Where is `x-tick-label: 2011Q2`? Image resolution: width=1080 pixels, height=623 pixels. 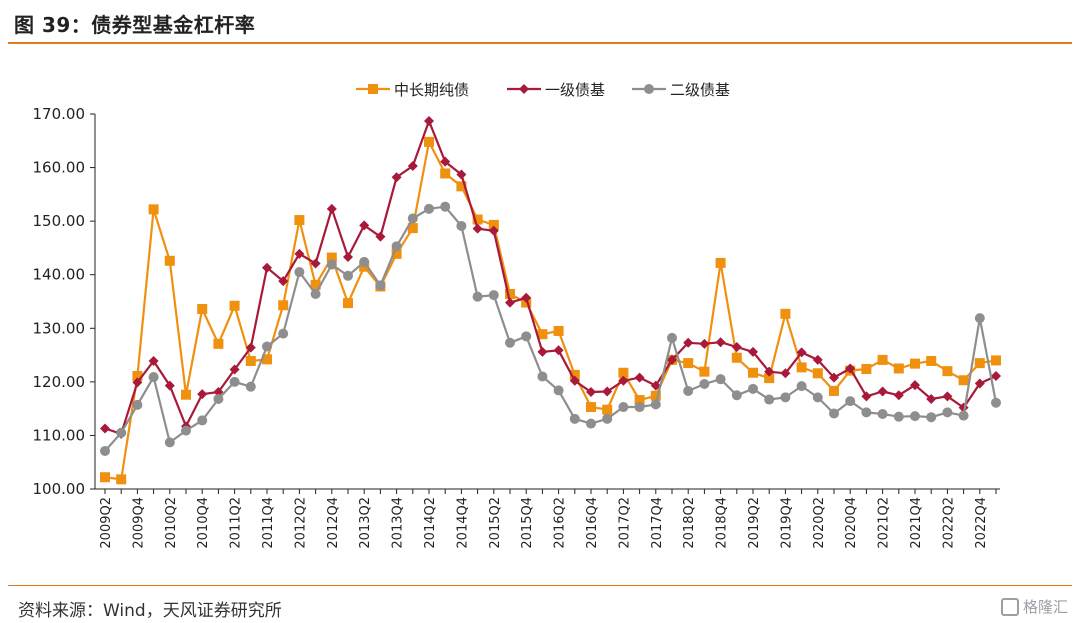 x-tick-label: 2011Q2 is located at coordinates (236, 523).